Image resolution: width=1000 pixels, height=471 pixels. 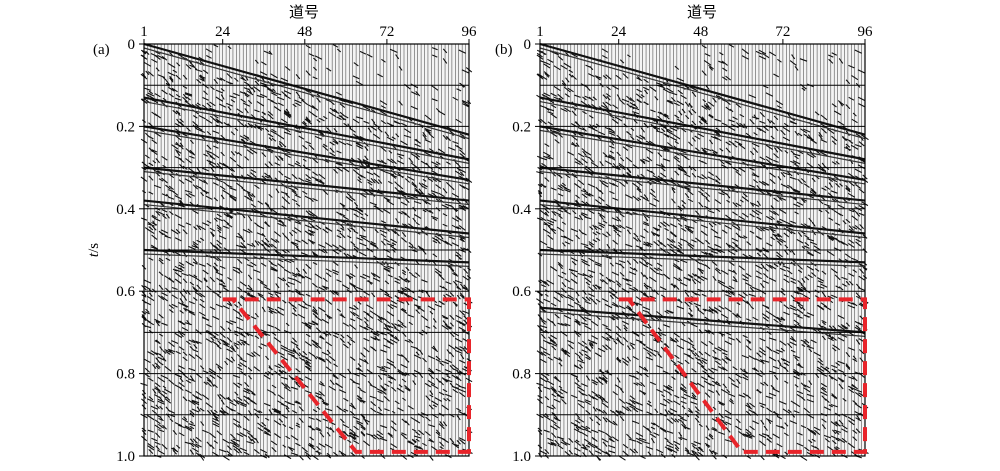 I want to click on panel-a-x-axis-title: 道号, so click(x=304, y=12).